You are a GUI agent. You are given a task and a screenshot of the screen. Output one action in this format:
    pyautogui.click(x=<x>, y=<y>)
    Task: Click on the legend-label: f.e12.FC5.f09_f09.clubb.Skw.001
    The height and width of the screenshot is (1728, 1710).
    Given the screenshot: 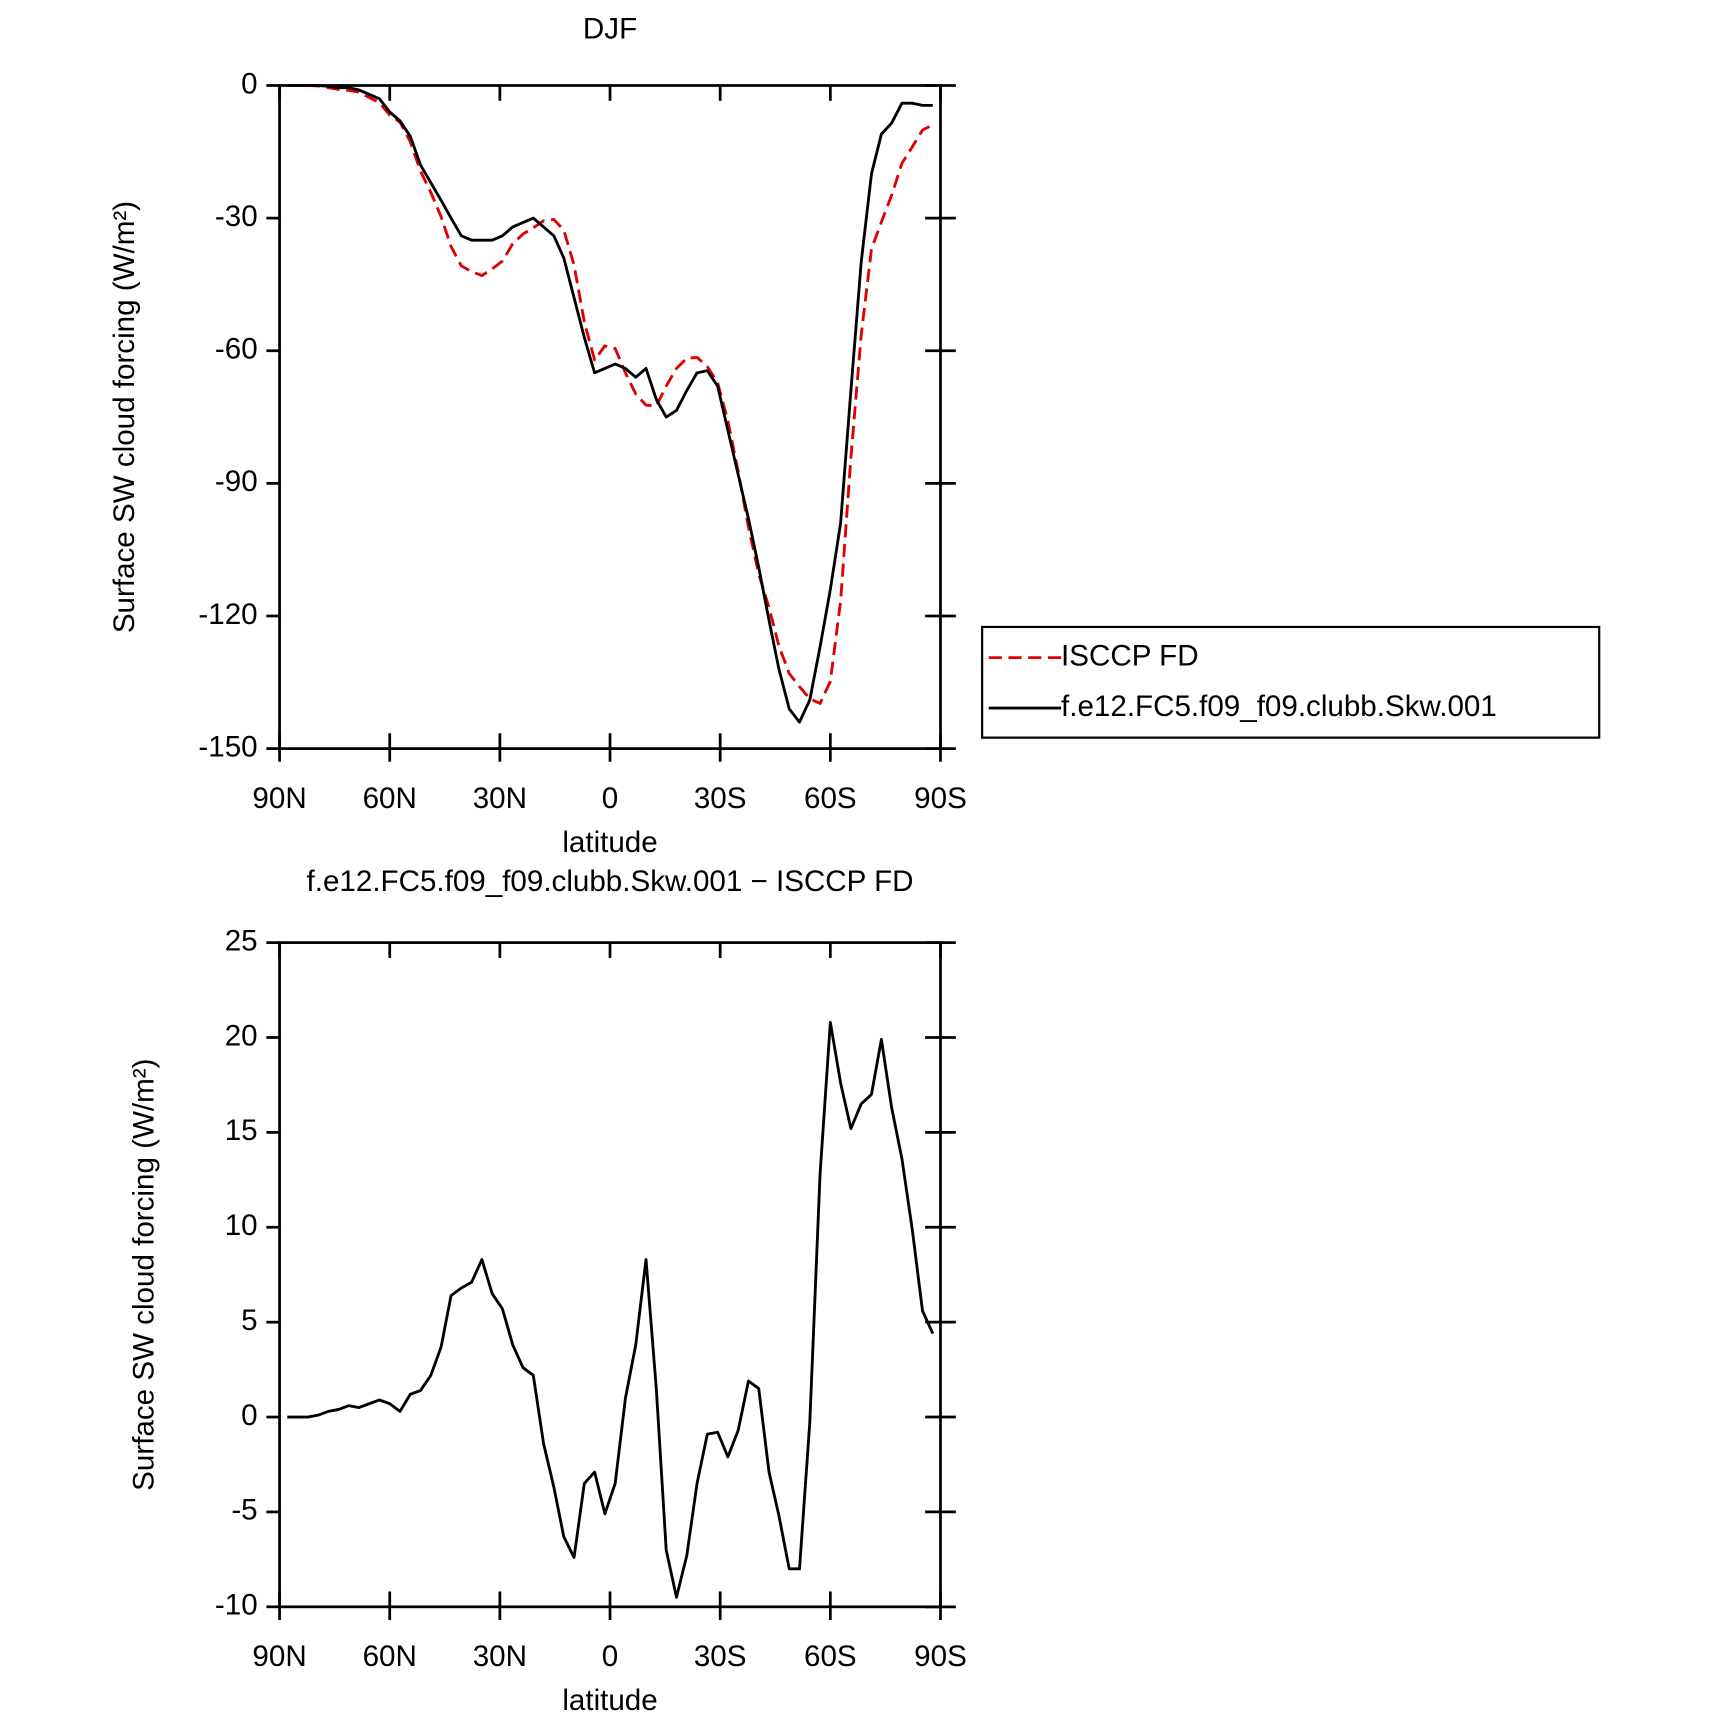 What is the action you would take?
    pyautogui.click(x=1279, y=706)
    